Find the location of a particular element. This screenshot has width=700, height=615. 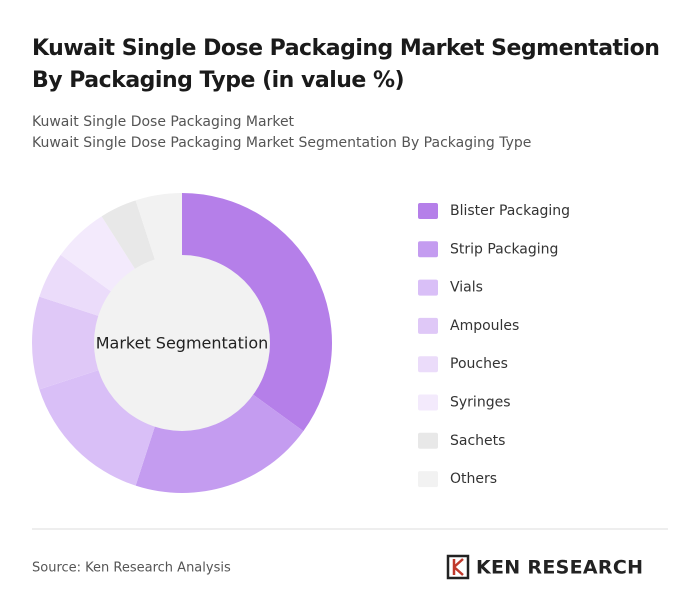

legend-label: Pouches is located at coordinates (479, 364).